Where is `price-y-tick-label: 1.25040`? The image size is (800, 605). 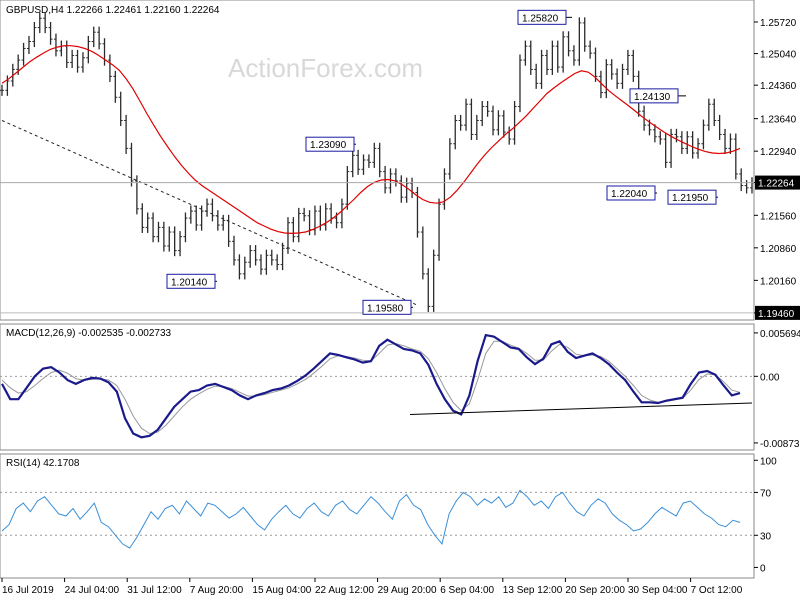 price-y-tick-label: 1.25040 is located at coordinates (778, 55).